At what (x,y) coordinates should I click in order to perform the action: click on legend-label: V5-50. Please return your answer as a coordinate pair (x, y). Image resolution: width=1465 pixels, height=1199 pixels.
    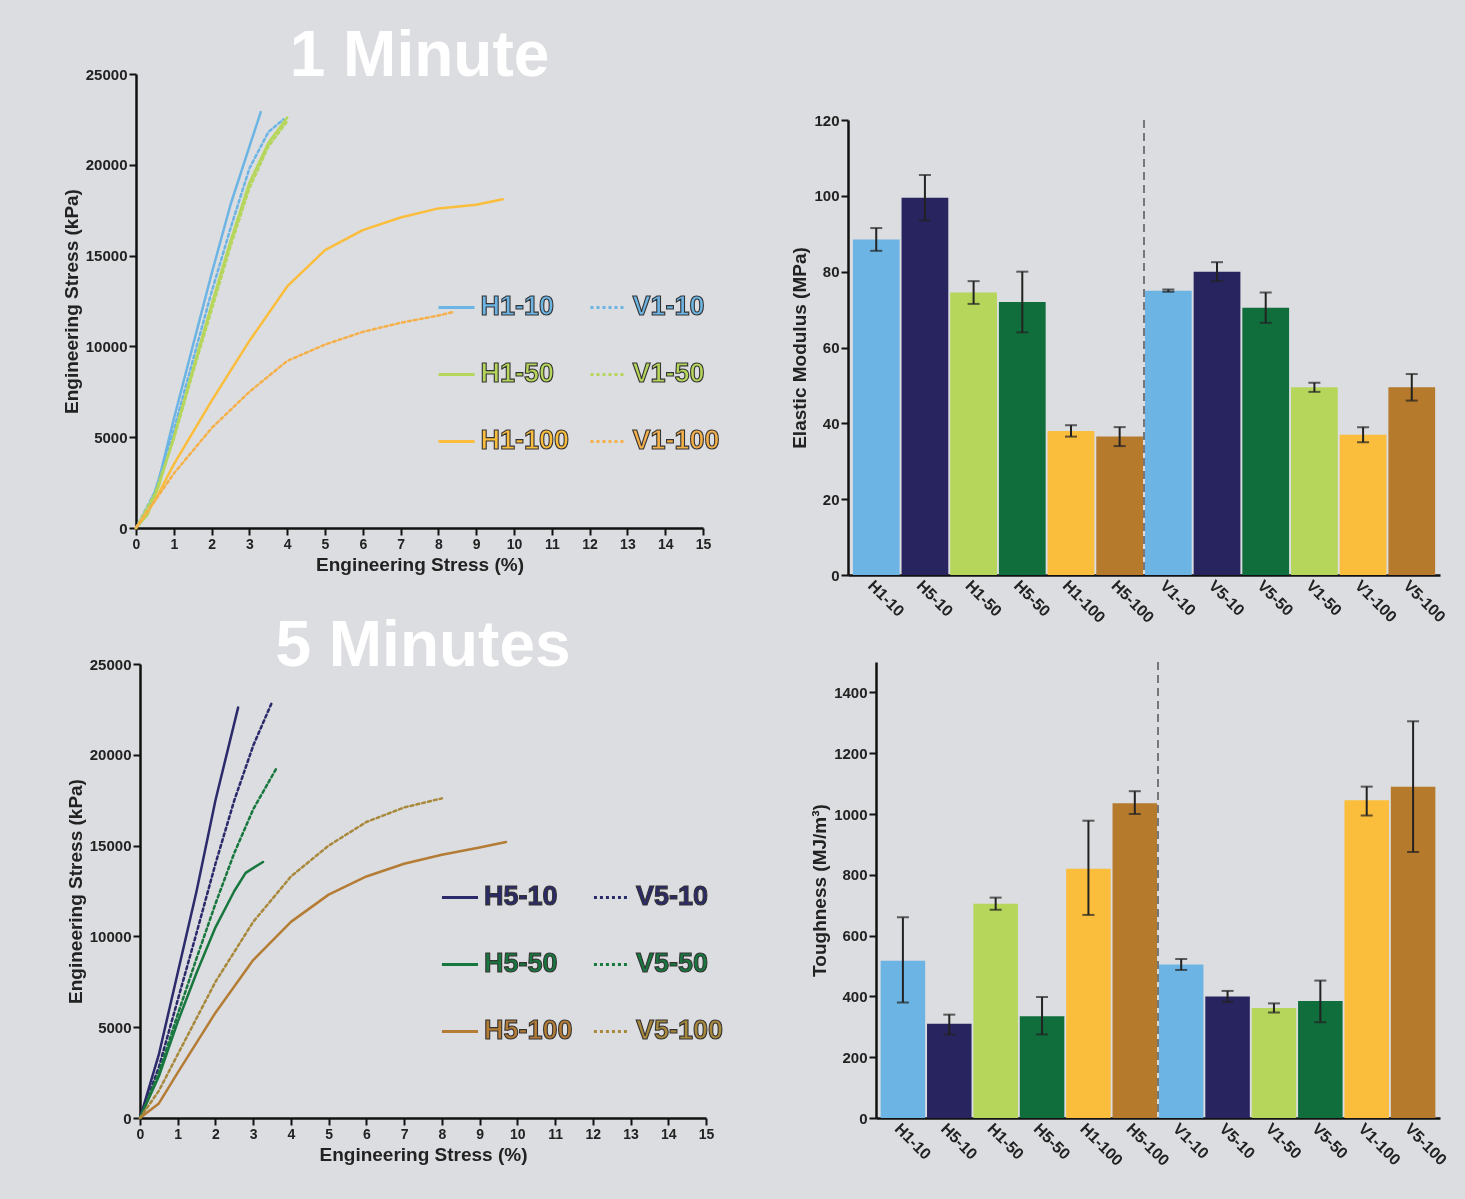
    Looking at the image, I should click on (672, 963).